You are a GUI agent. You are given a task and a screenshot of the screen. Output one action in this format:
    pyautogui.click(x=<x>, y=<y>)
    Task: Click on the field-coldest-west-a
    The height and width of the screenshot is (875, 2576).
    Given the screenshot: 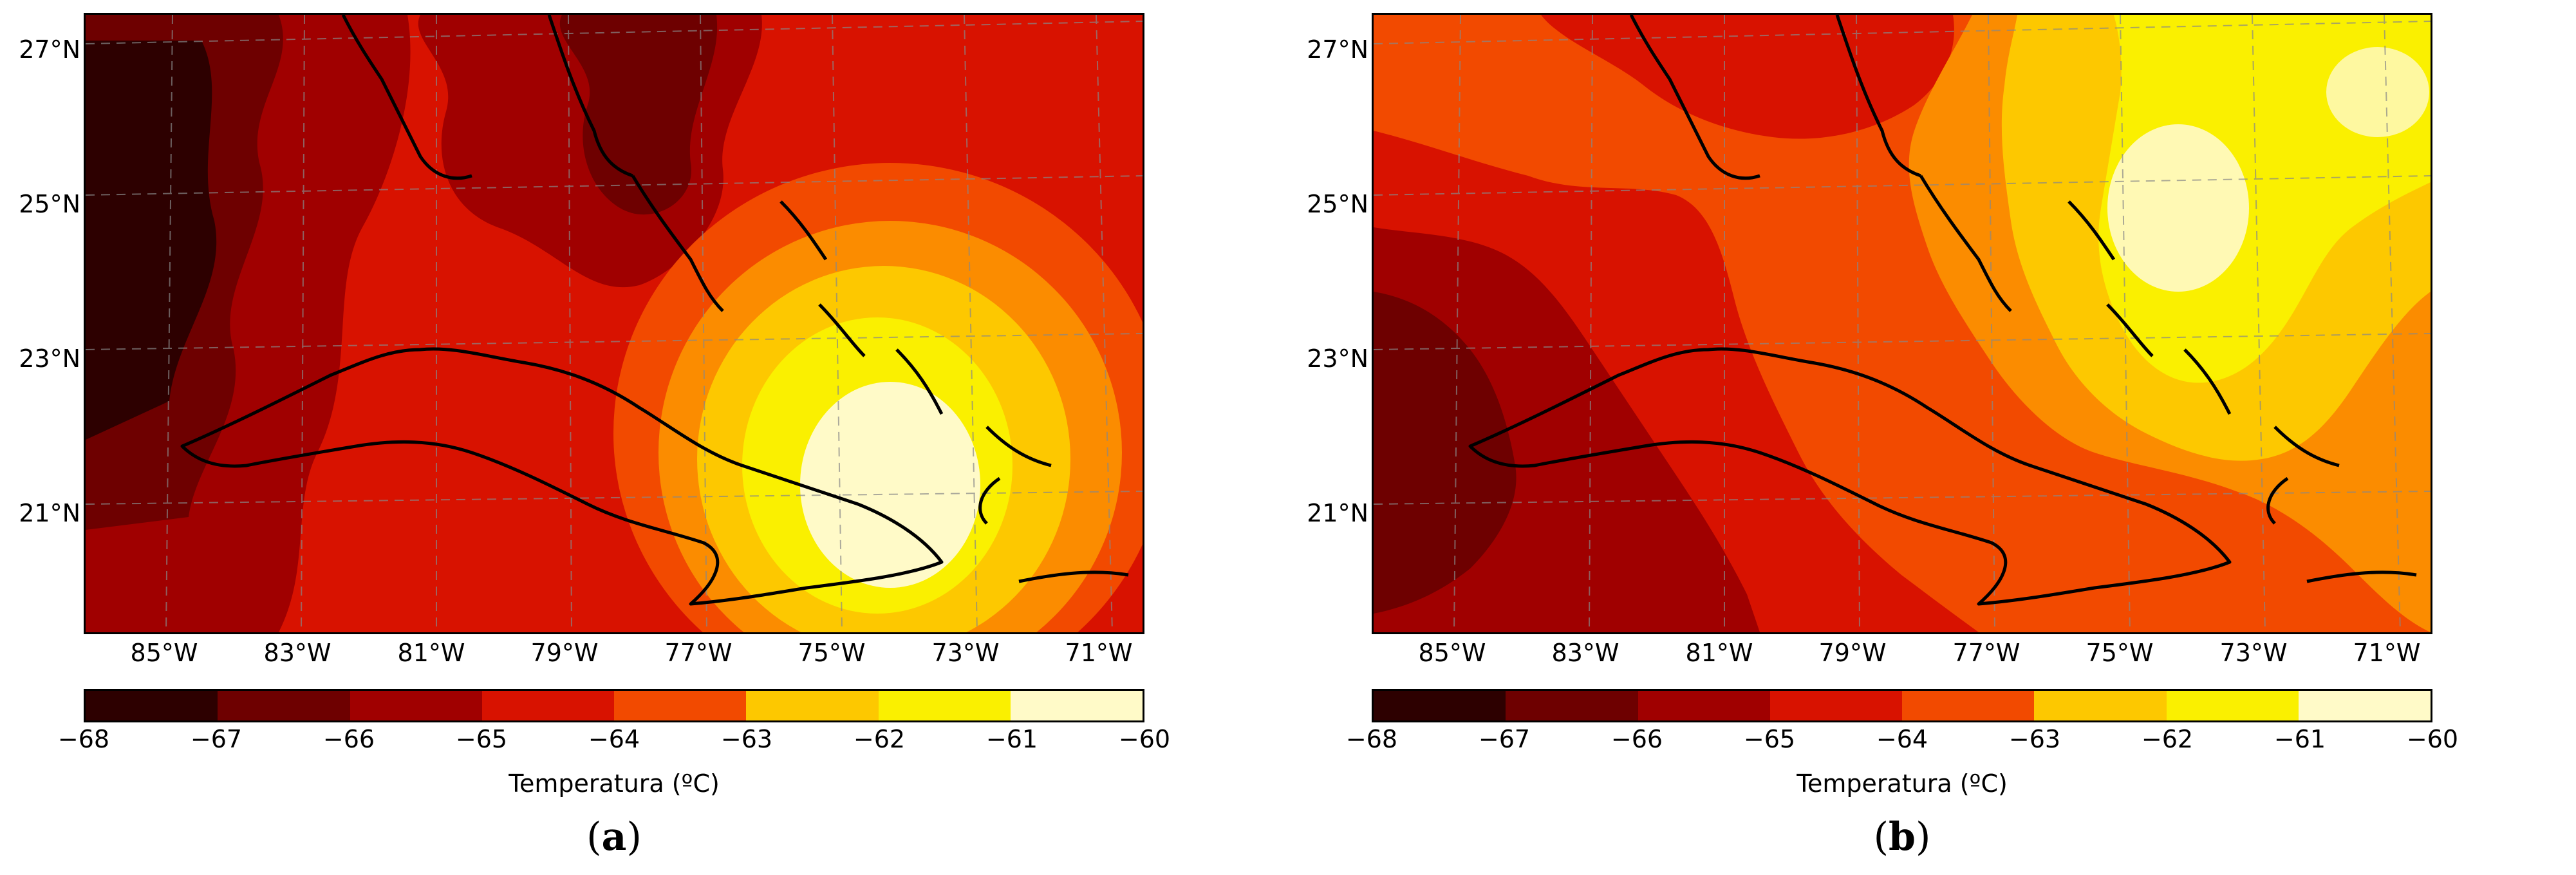 What is the action you would take?
    pyautogui.click(x=151, y=240)
    